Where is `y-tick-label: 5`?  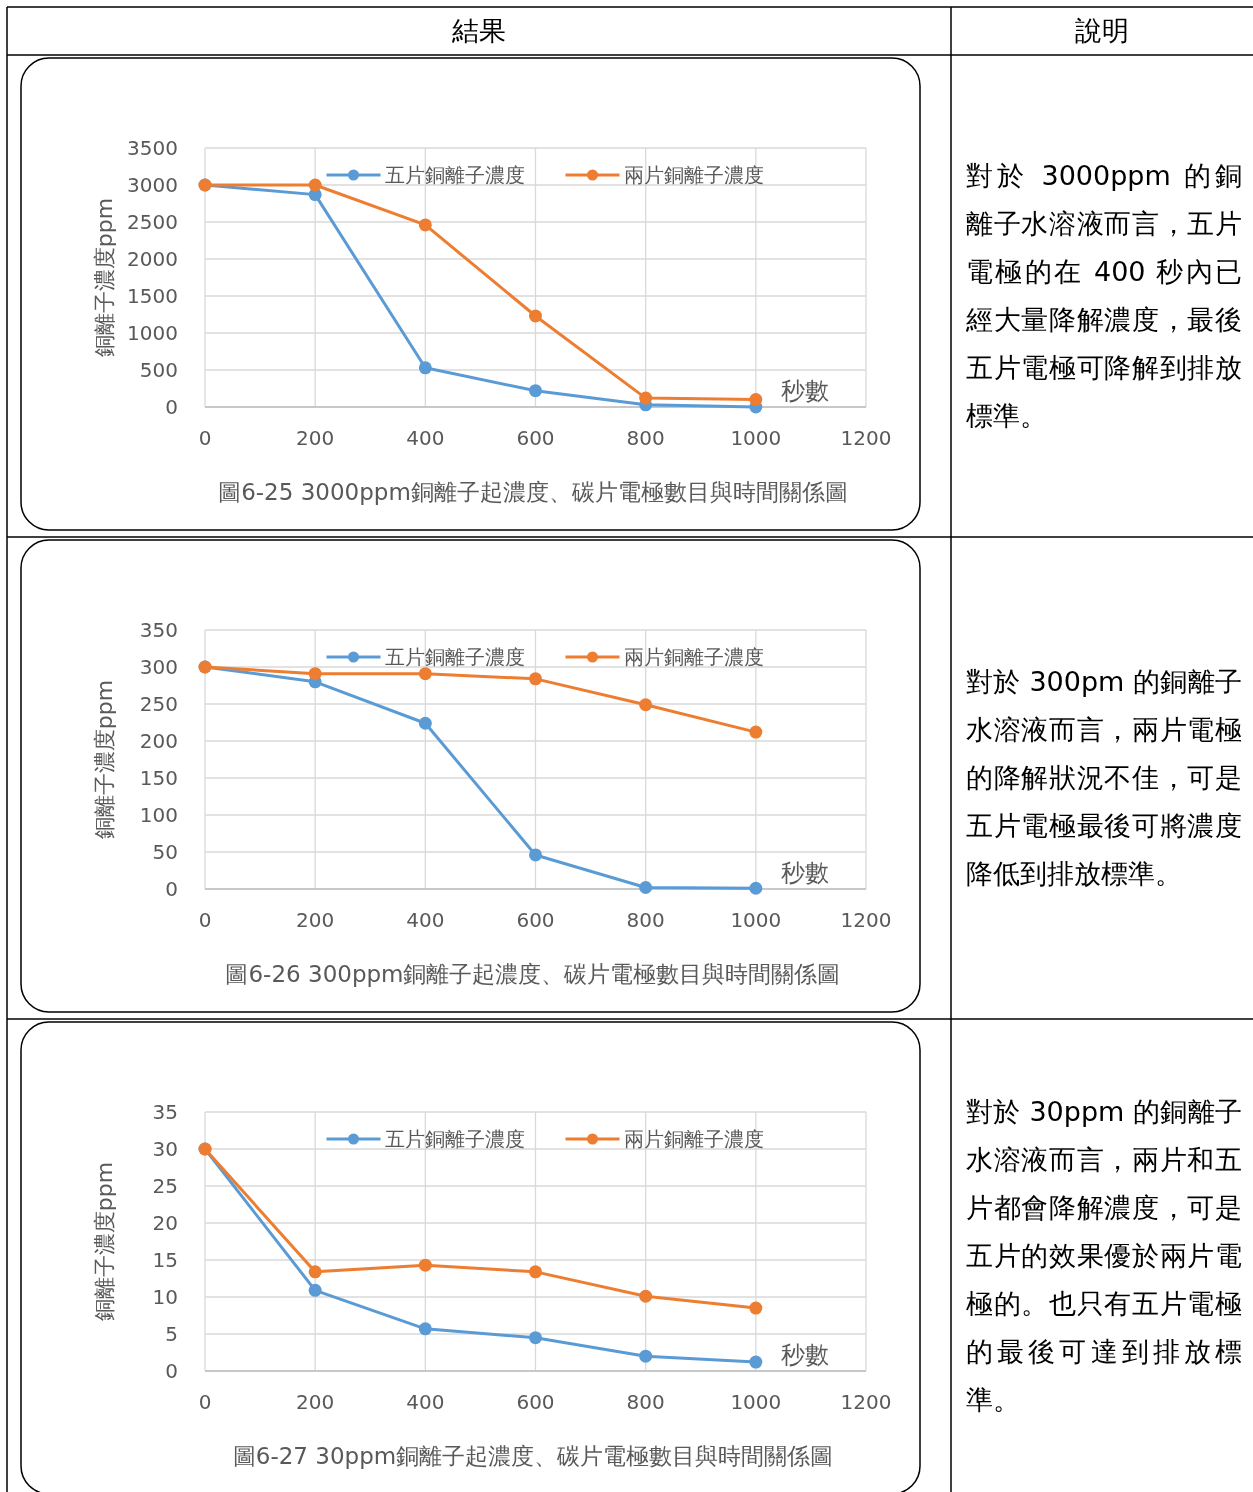 y-tick-label: 5 is located at coordinates (171, 1334).